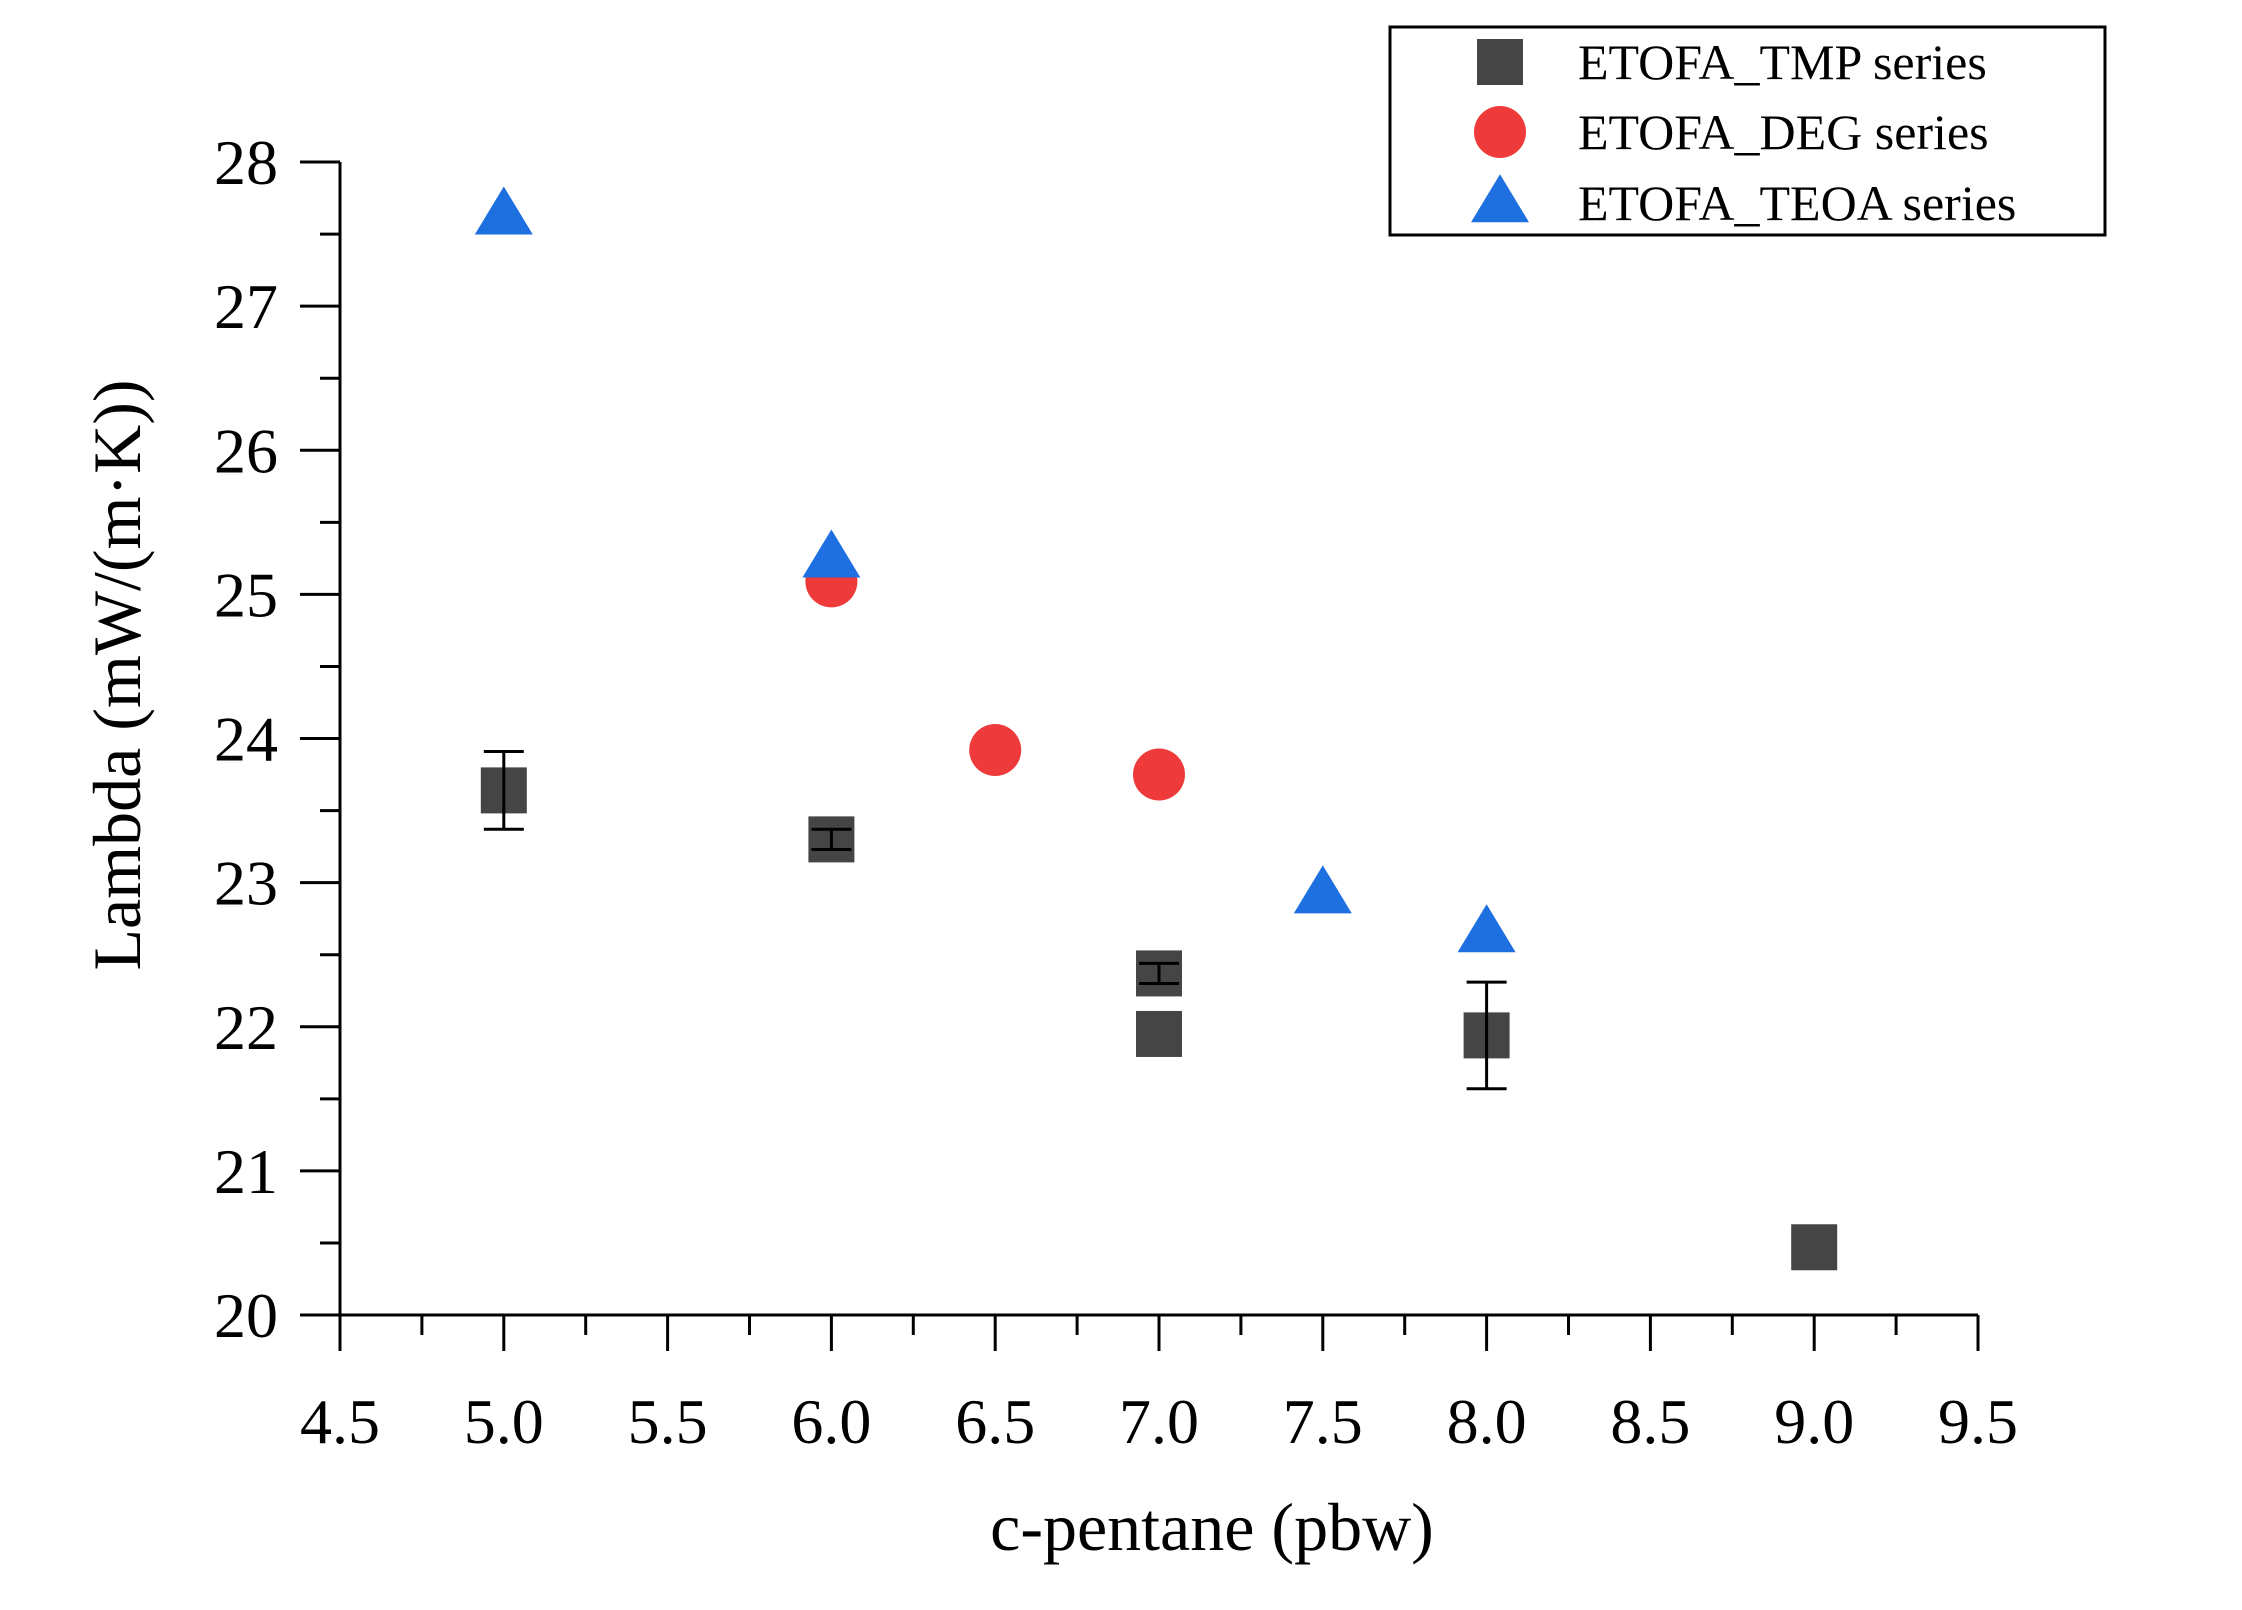 Image resolution: width=2242 pixels, height=1610 pixels. Describe the element at coordinates (1814, 1421) in the screenshot. I see `x-tick-label: 9.0` at that location.